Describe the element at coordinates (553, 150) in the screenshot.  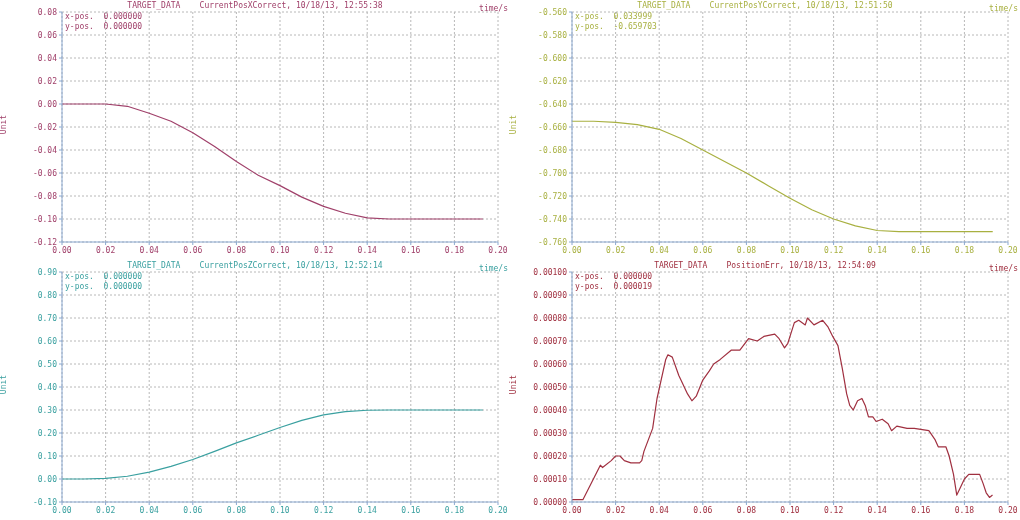
I see `y-tick-label: -0.680` at that location.